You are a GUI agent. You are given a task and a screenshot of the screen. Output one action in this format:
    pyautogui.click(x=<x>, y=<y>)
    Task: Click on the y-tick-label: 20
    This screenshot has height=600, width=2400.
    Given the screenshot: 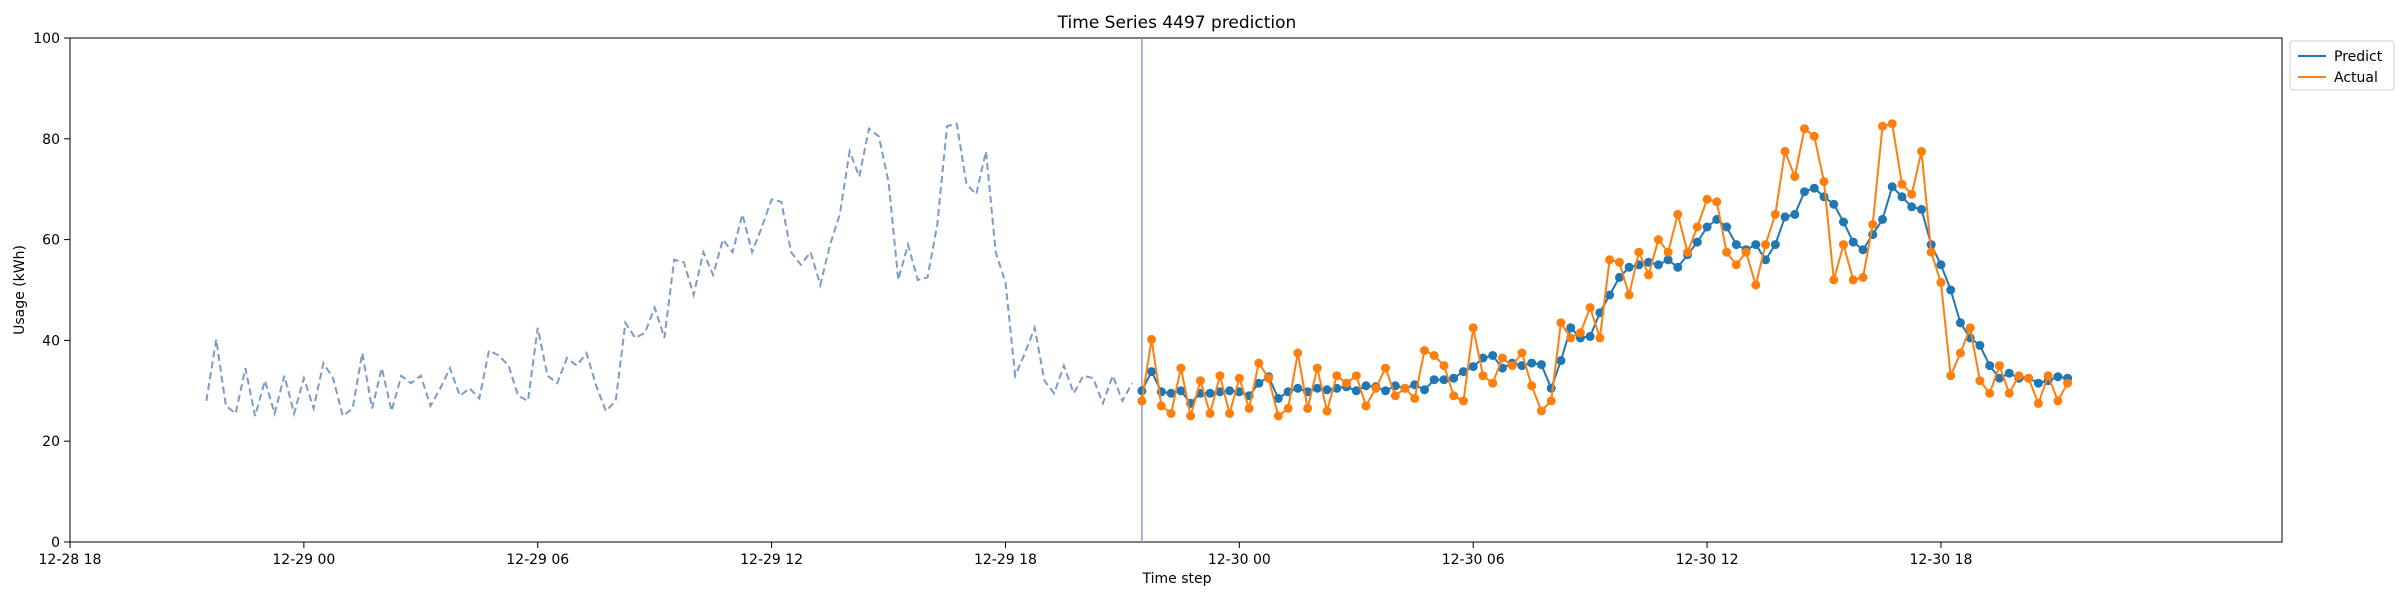 What is the action you would take?
    pyautogui.click(x=51, y=442)
    